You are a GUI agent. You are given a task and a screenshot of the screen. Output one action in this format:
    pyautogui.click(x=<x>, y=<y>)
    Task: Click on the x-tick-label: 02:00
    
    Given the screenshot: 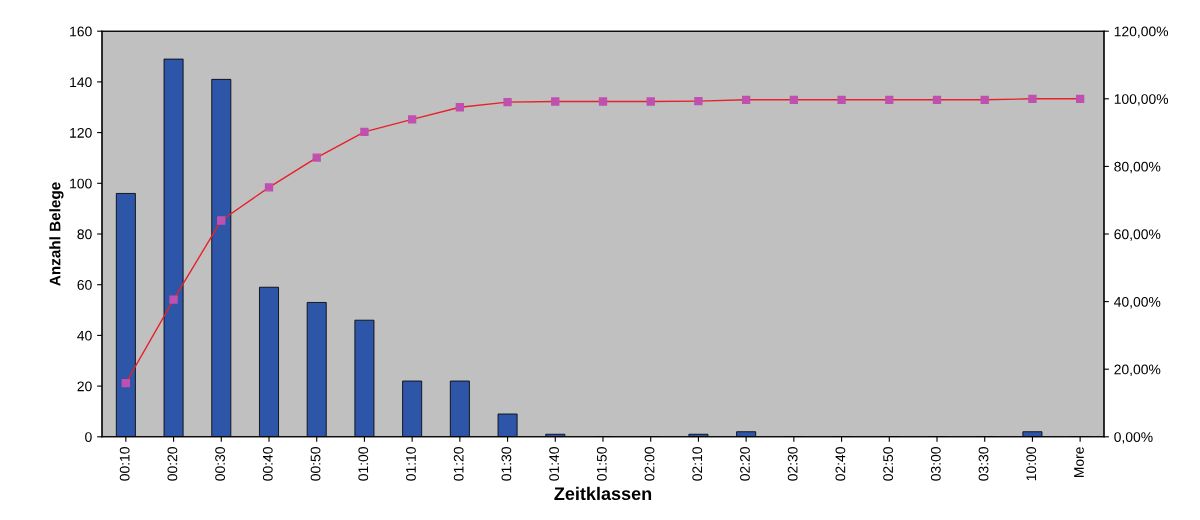 What is the action you would take?
    pyautogui.click(x=649, y=464)
    